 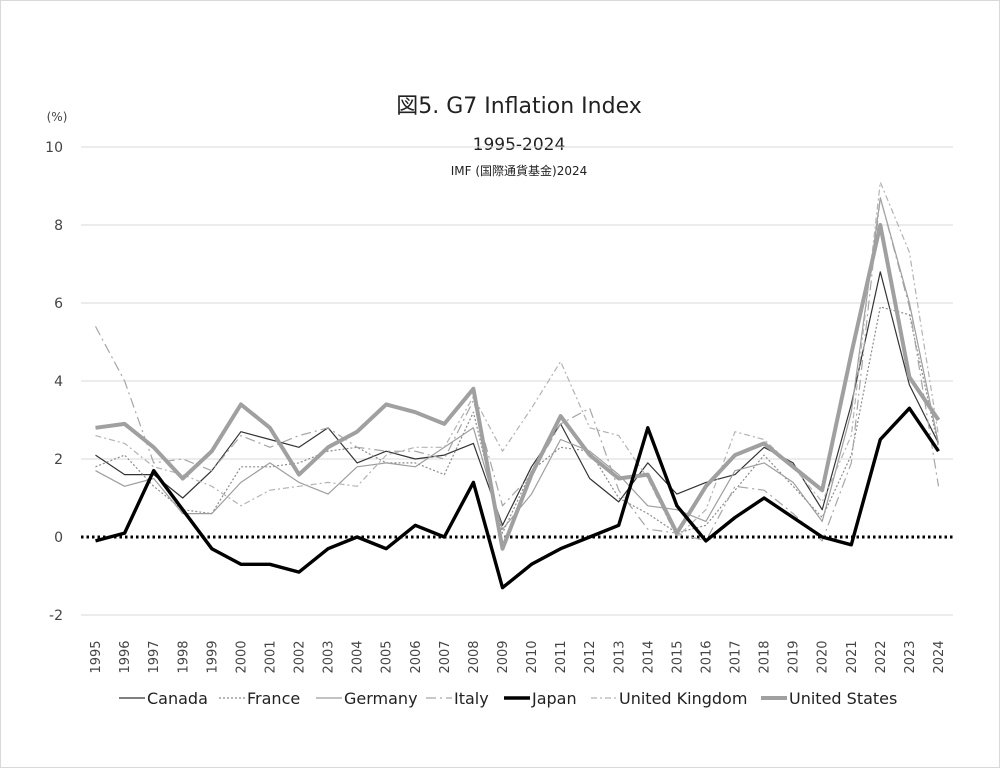 What do you see at coordinates (56, 616) in the screenshot?
I see `y-tick-label: -2` at bounding box center [56, 616].